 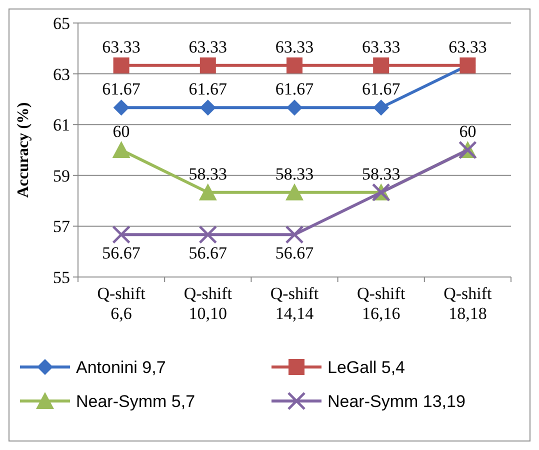 I want to click on y-tick-label: 65, so click(x=61, y=23).